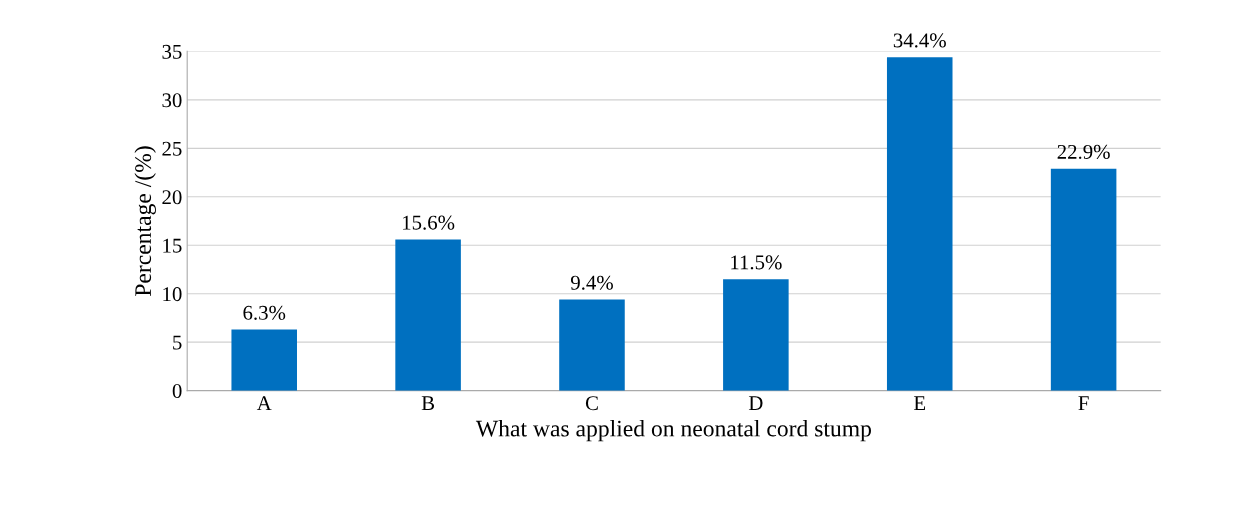 This screenshot has height=514, width=1248. Describe the element at coordinates (919, 403) in the screenshot. I see `x-tick-label: E` at that location.